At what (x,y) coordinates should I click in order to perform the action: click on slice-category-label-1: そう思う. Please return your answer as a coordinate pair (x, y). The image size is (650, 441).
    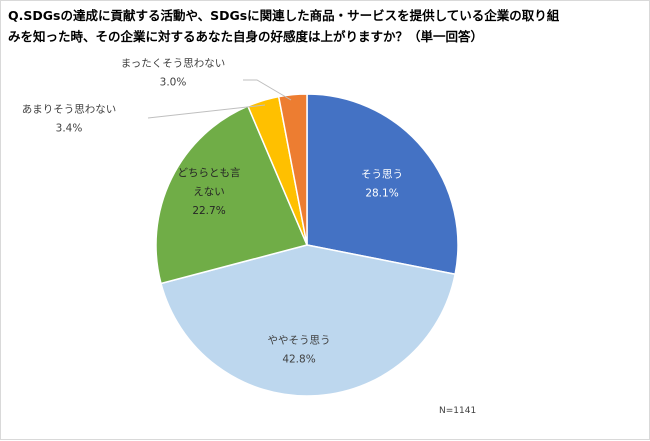
    Looking at the image, I should click on (382, 175).